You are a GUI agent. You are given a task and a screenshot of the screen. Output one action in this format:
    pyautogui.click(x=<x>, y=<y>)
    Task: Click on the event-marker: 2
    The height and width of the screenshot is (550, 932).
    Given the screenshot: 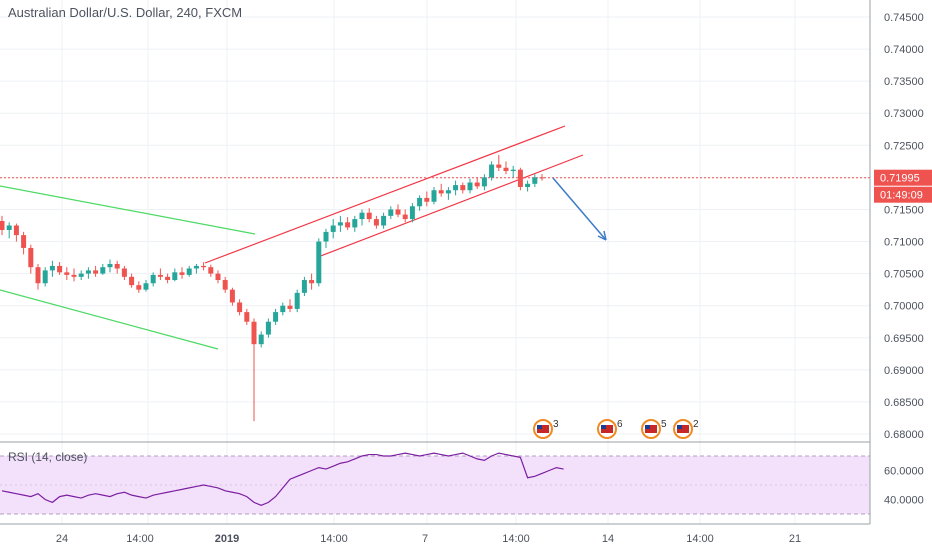 What is the action you would take?
    pyautogui.click(x=686, y=429)
    